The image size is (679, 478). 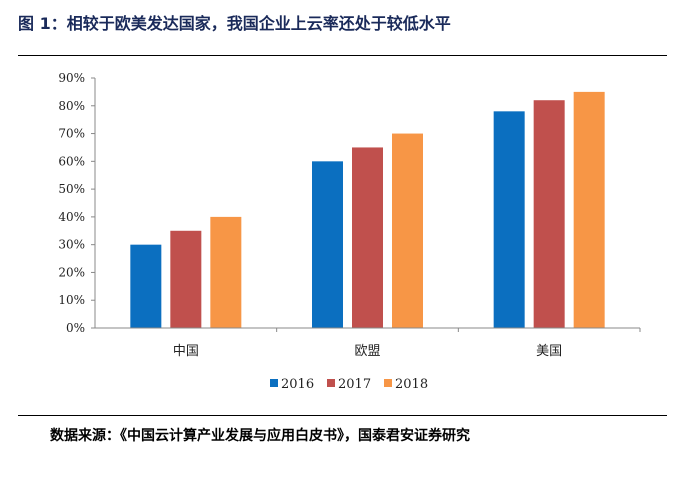 I want to click on y-axis: 0% 10% 20% 30% 40% 50% 60% 70% 80% 90%, so click(x=77, y=203).